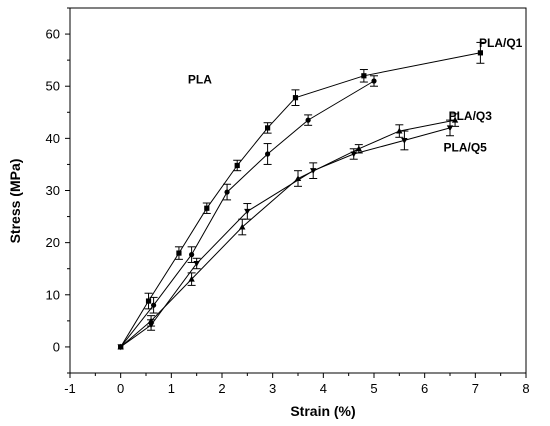 Image resolution: width=550 pixels, height=426 pixels. I want to click on y-tick-label: 50, so click(53, 86).